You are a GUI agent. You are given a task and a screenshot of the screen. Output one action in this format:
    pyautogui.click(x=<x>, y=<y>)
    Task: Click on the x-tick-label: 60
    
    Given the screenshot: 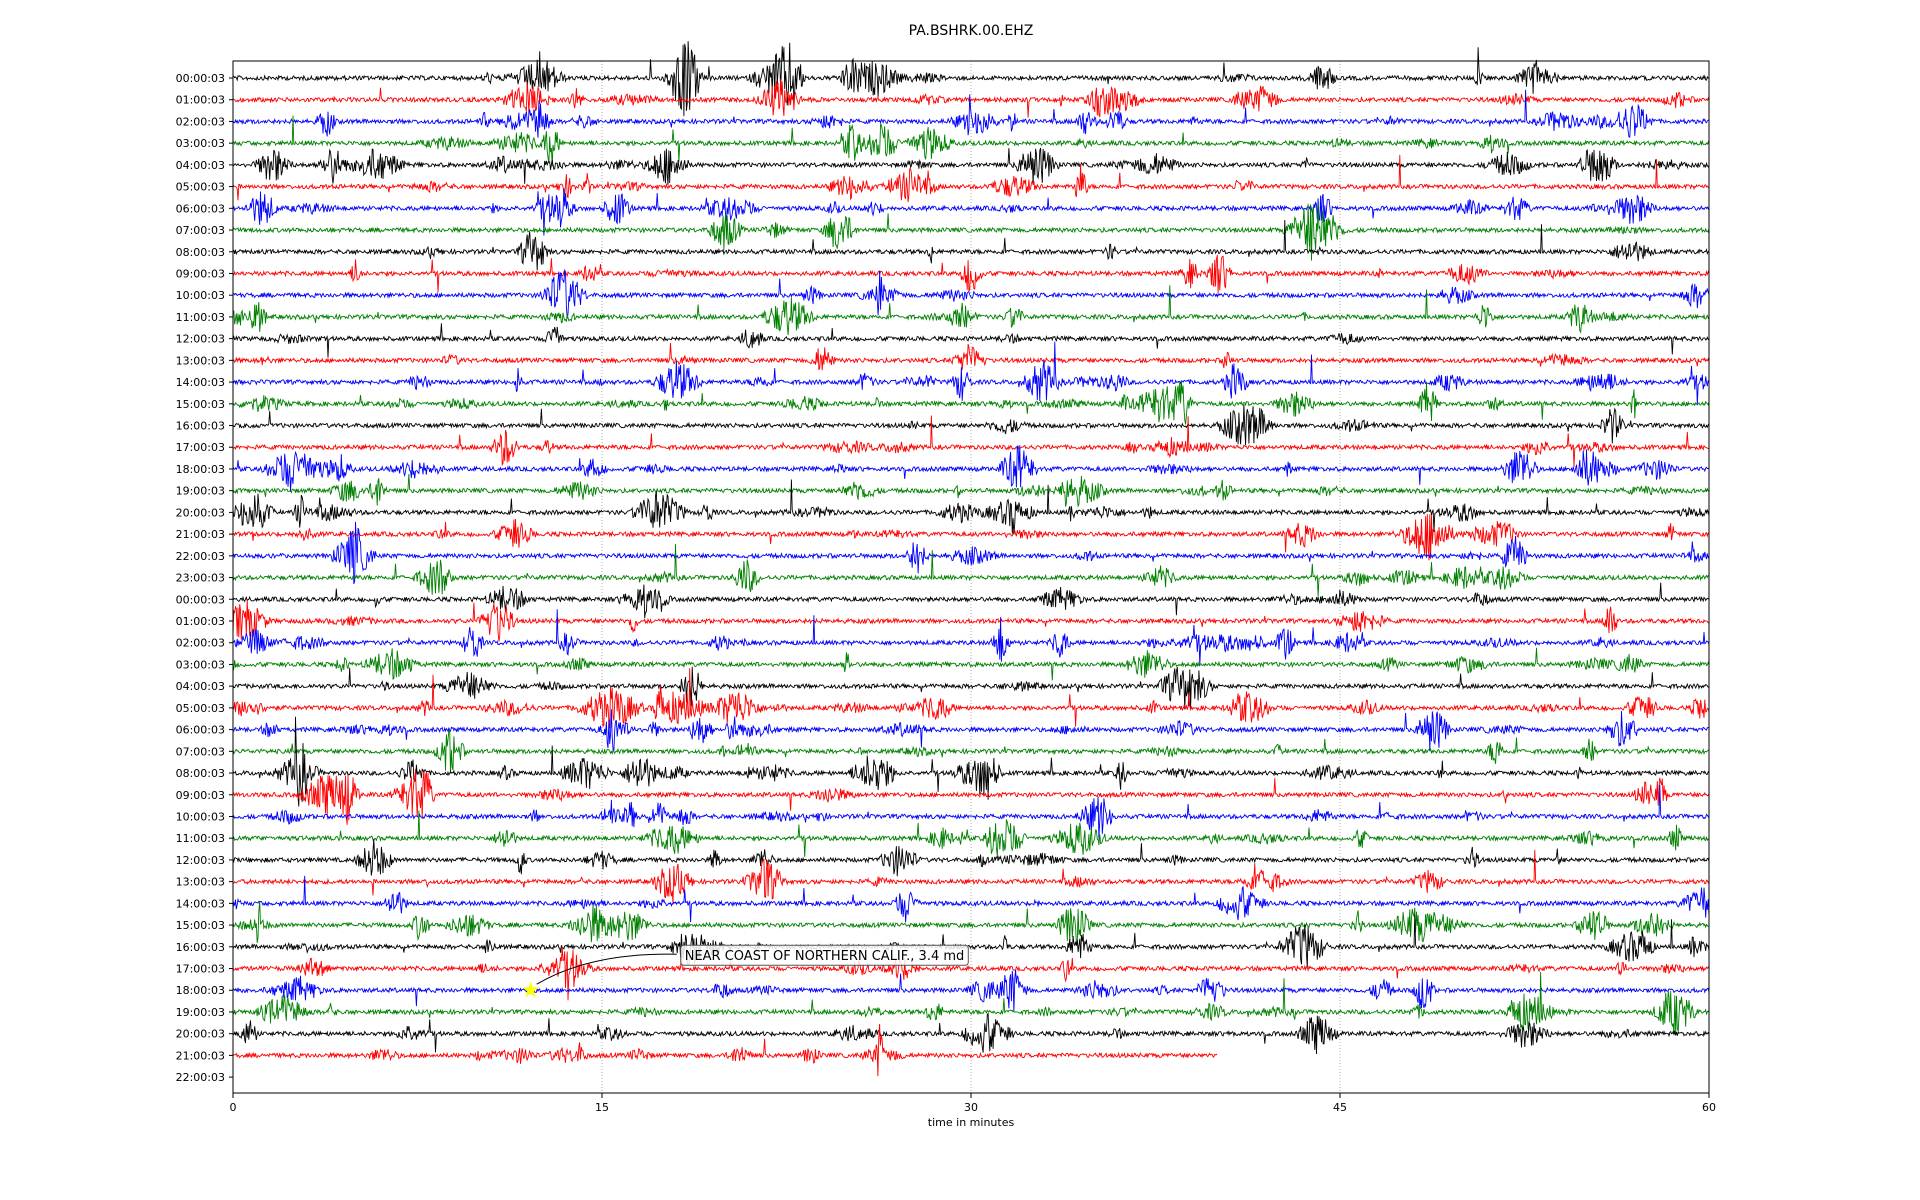 What is the action you would take?
    pyautogui.click(x=1709, y=1107)
    